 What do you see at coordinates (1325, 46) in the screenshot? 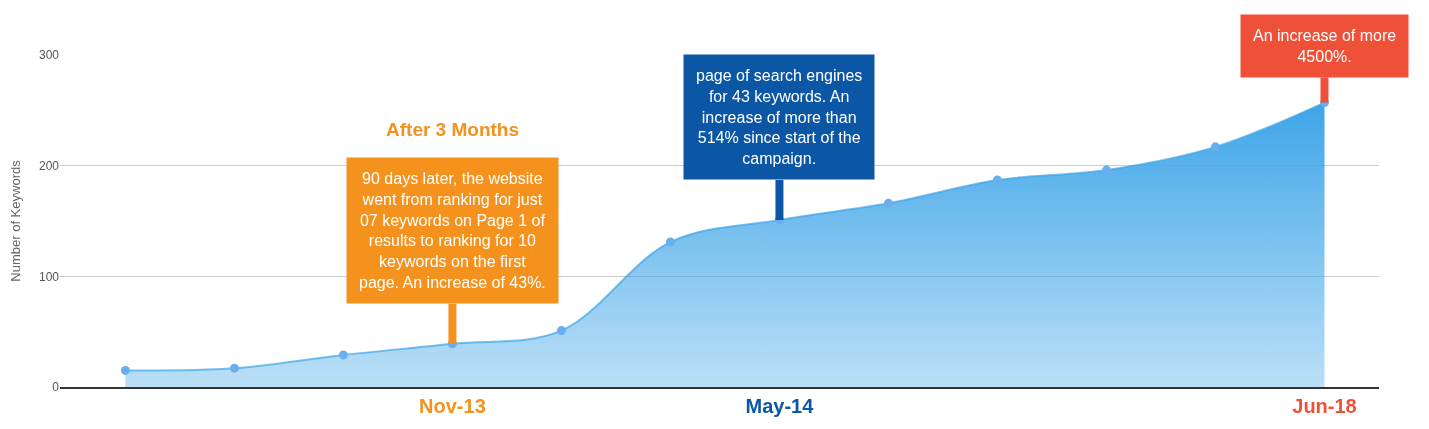
I see `annotation: An increase of more 4500%.` at bounding box center [1325, 46].